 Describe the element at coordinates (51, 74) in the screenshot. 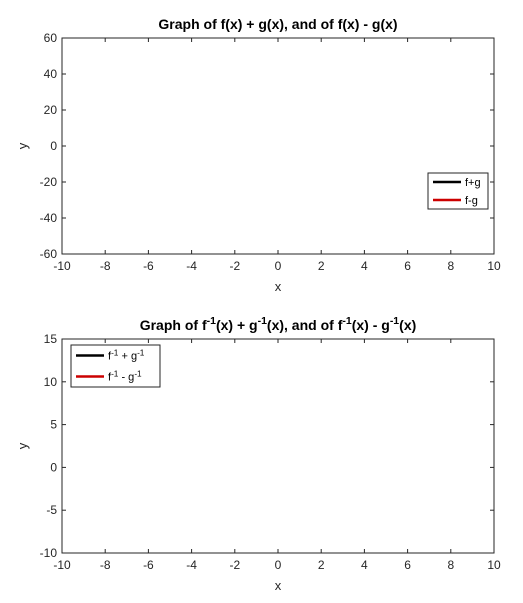

I see `y-tick-label: 40` at that location.